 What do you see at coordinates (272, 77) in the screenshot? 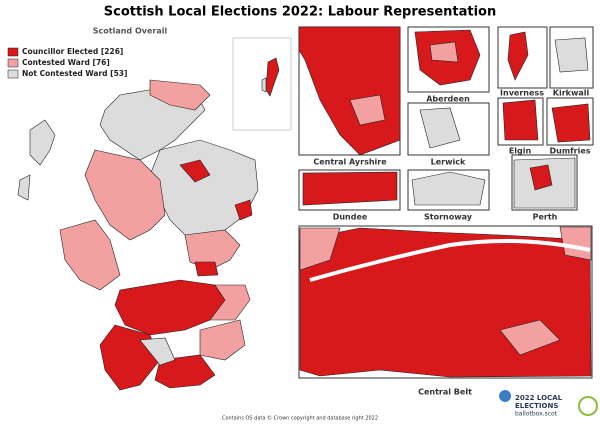
I see `shetland` at bounding box center [272, 77].